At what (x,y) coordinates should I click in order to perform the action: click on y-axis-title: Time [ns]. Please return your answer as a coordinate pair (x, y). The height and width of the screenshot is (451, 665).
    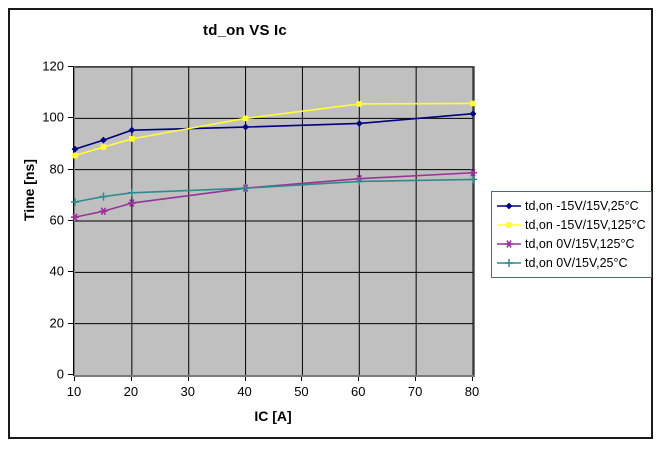
    Looking at the image, I should click on (29, 190).